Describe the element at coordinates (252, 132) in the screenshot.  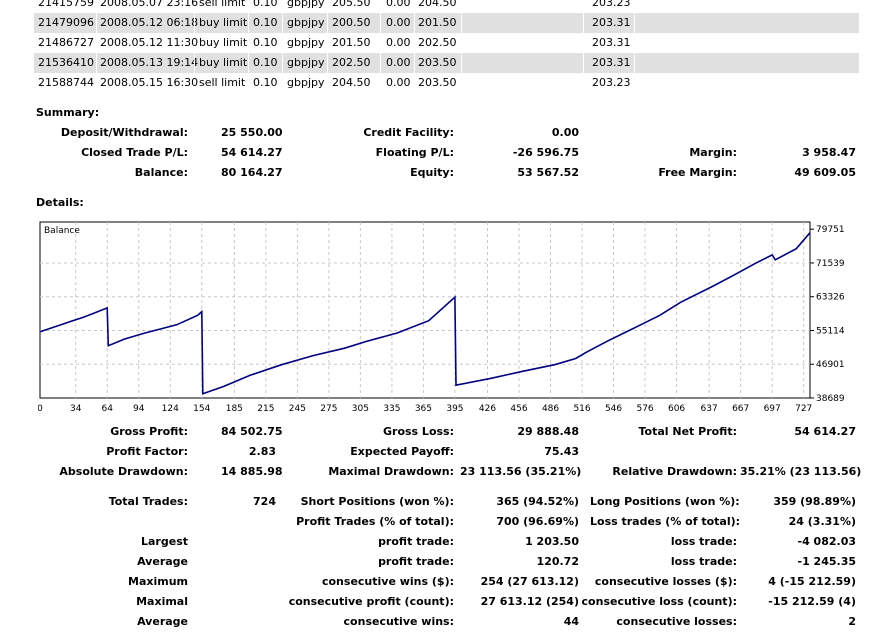
I see `deposit-value: 25 550.00` at that location.